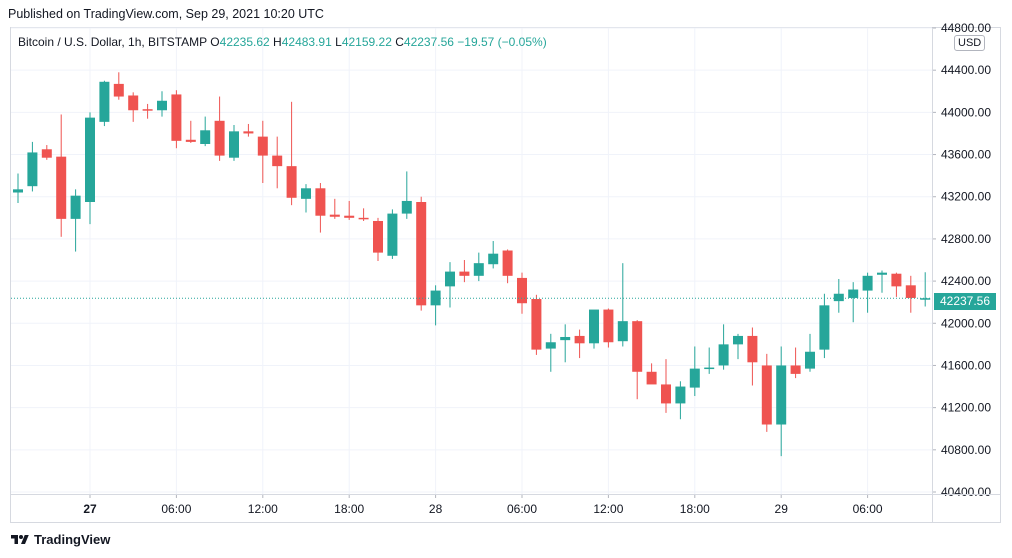  I want to click on tradingview-logo-icon, so click(20, 539).